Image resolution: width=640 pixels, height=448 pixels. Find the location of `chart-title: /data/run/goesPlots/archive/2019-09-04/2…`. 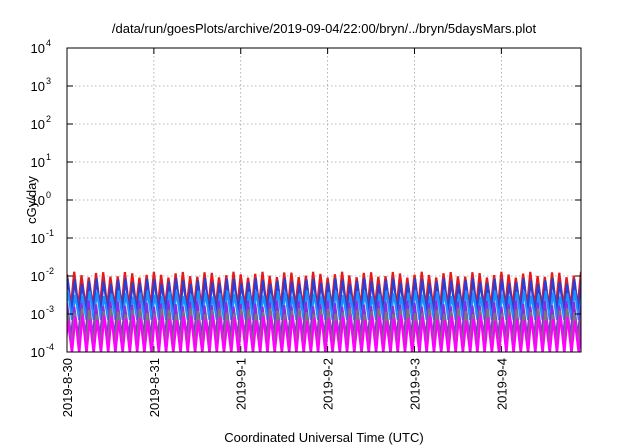

chart-title: /data/run/goesPlots/archive/2019-09-04/2… is located at coordinates (324, 28).